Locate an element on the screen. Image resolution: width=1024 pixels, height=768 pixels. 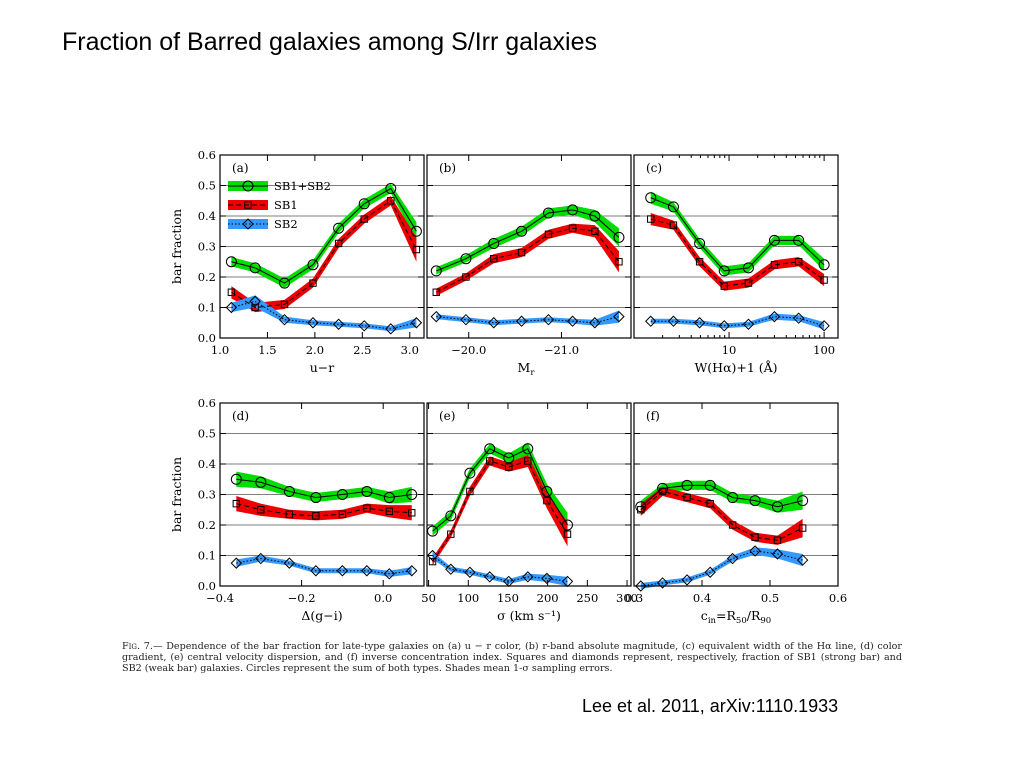
citation: Lee et al. 2011, arXiv:1110.1933 is located at coordinates (710, 706).